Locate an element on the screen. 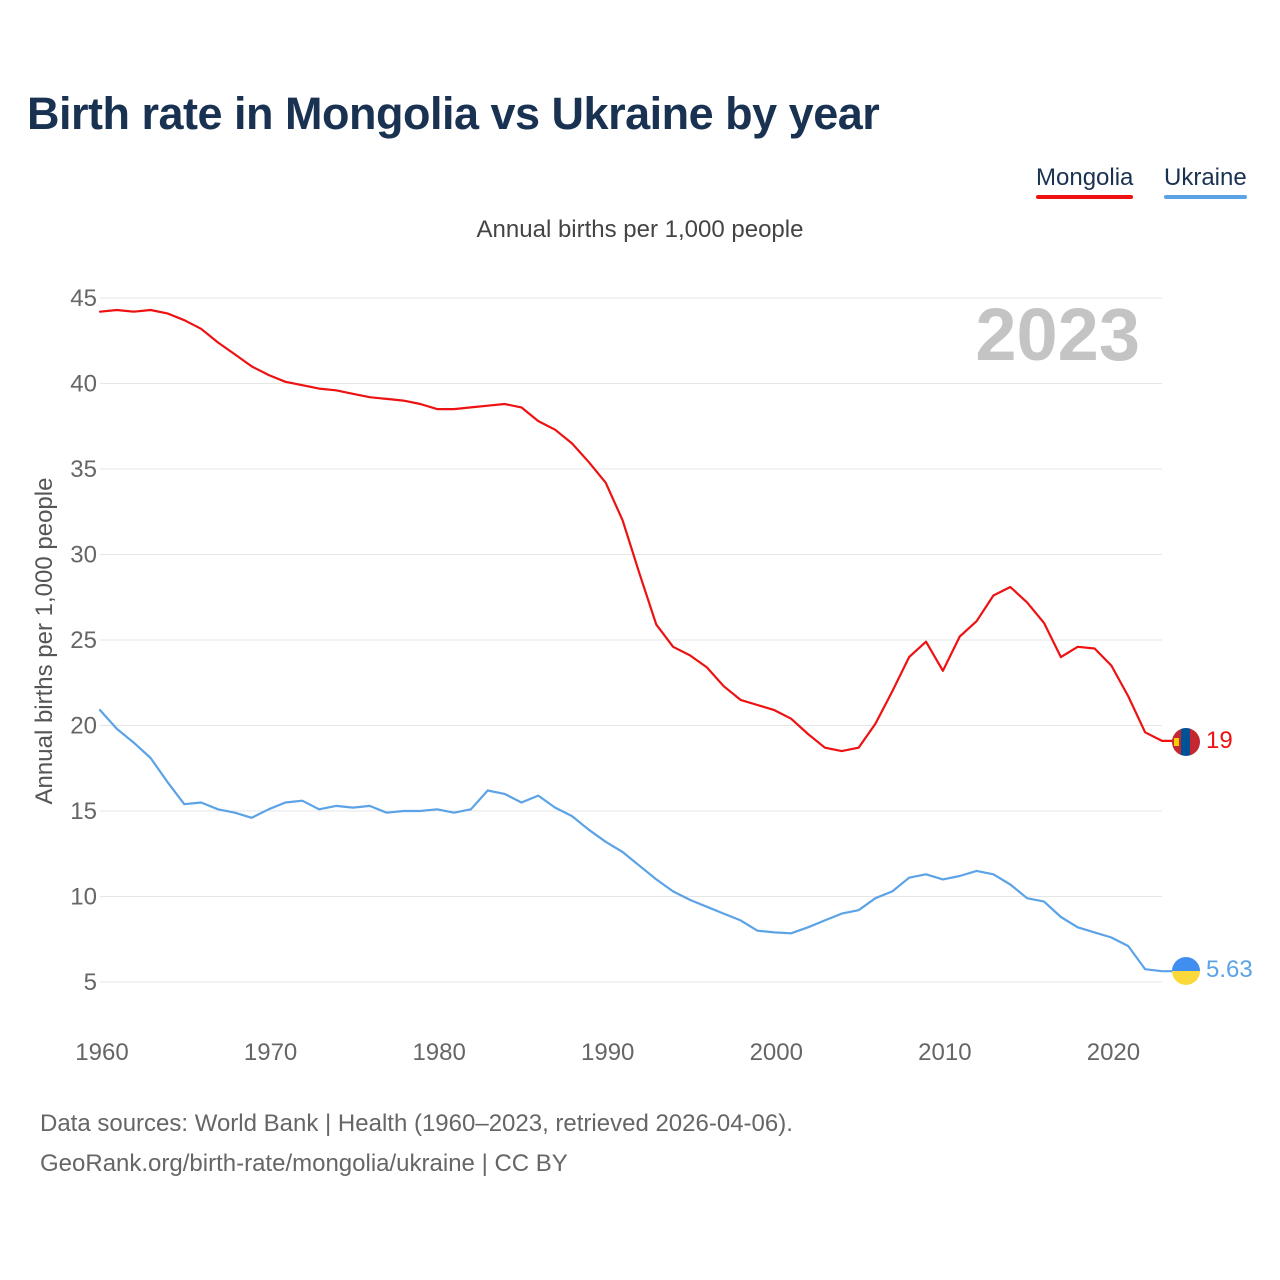 The image size is (1280, 1280). legend-item-mongolia: Mongolia is located at coordinates (1085, 181).